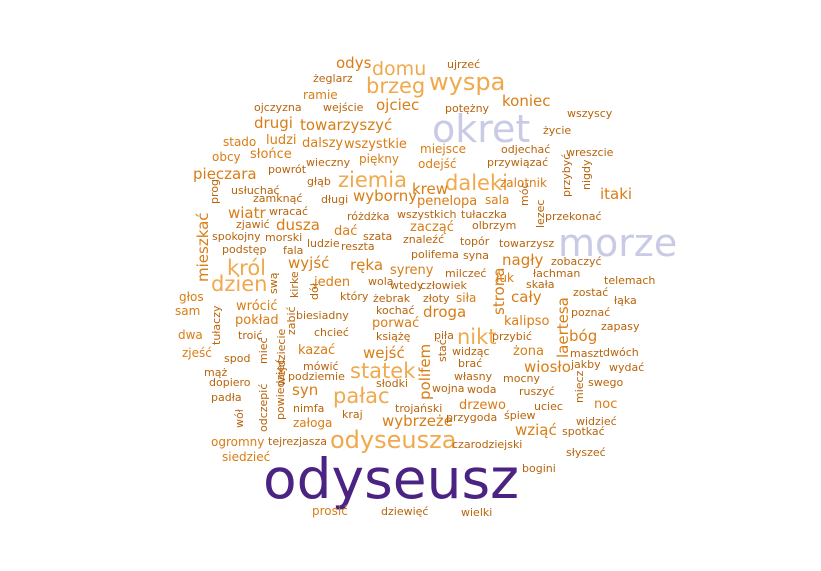  Describe the element at coordinates (590, 152) in the screenshot. I see `word-wreszcie: wreszcie` at that location.